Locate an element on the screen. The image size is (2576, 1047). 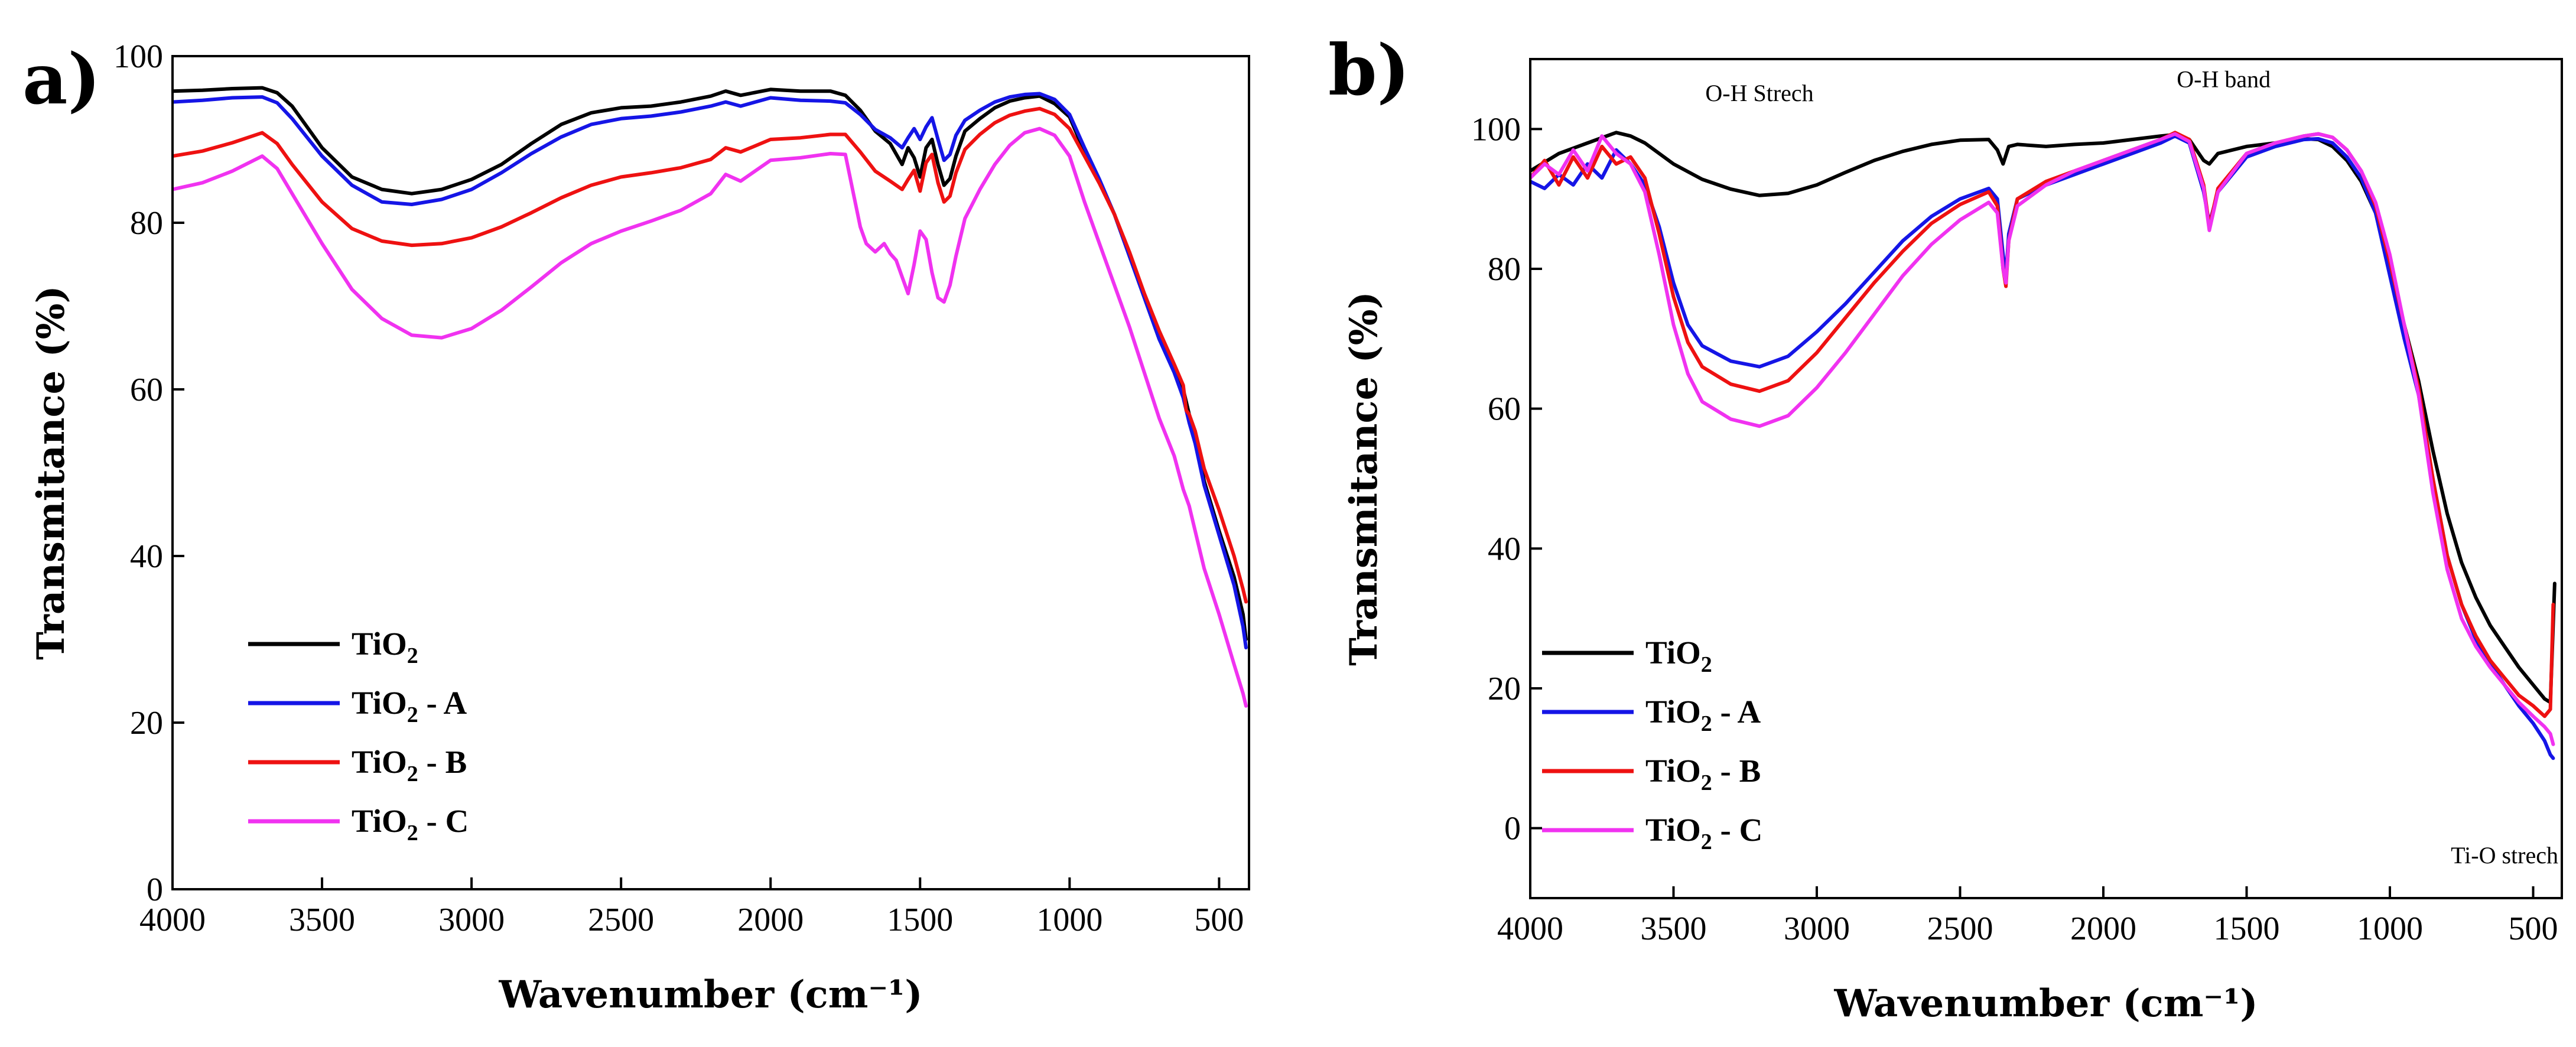
panel-label: a) is located at coordinates (61, 79).